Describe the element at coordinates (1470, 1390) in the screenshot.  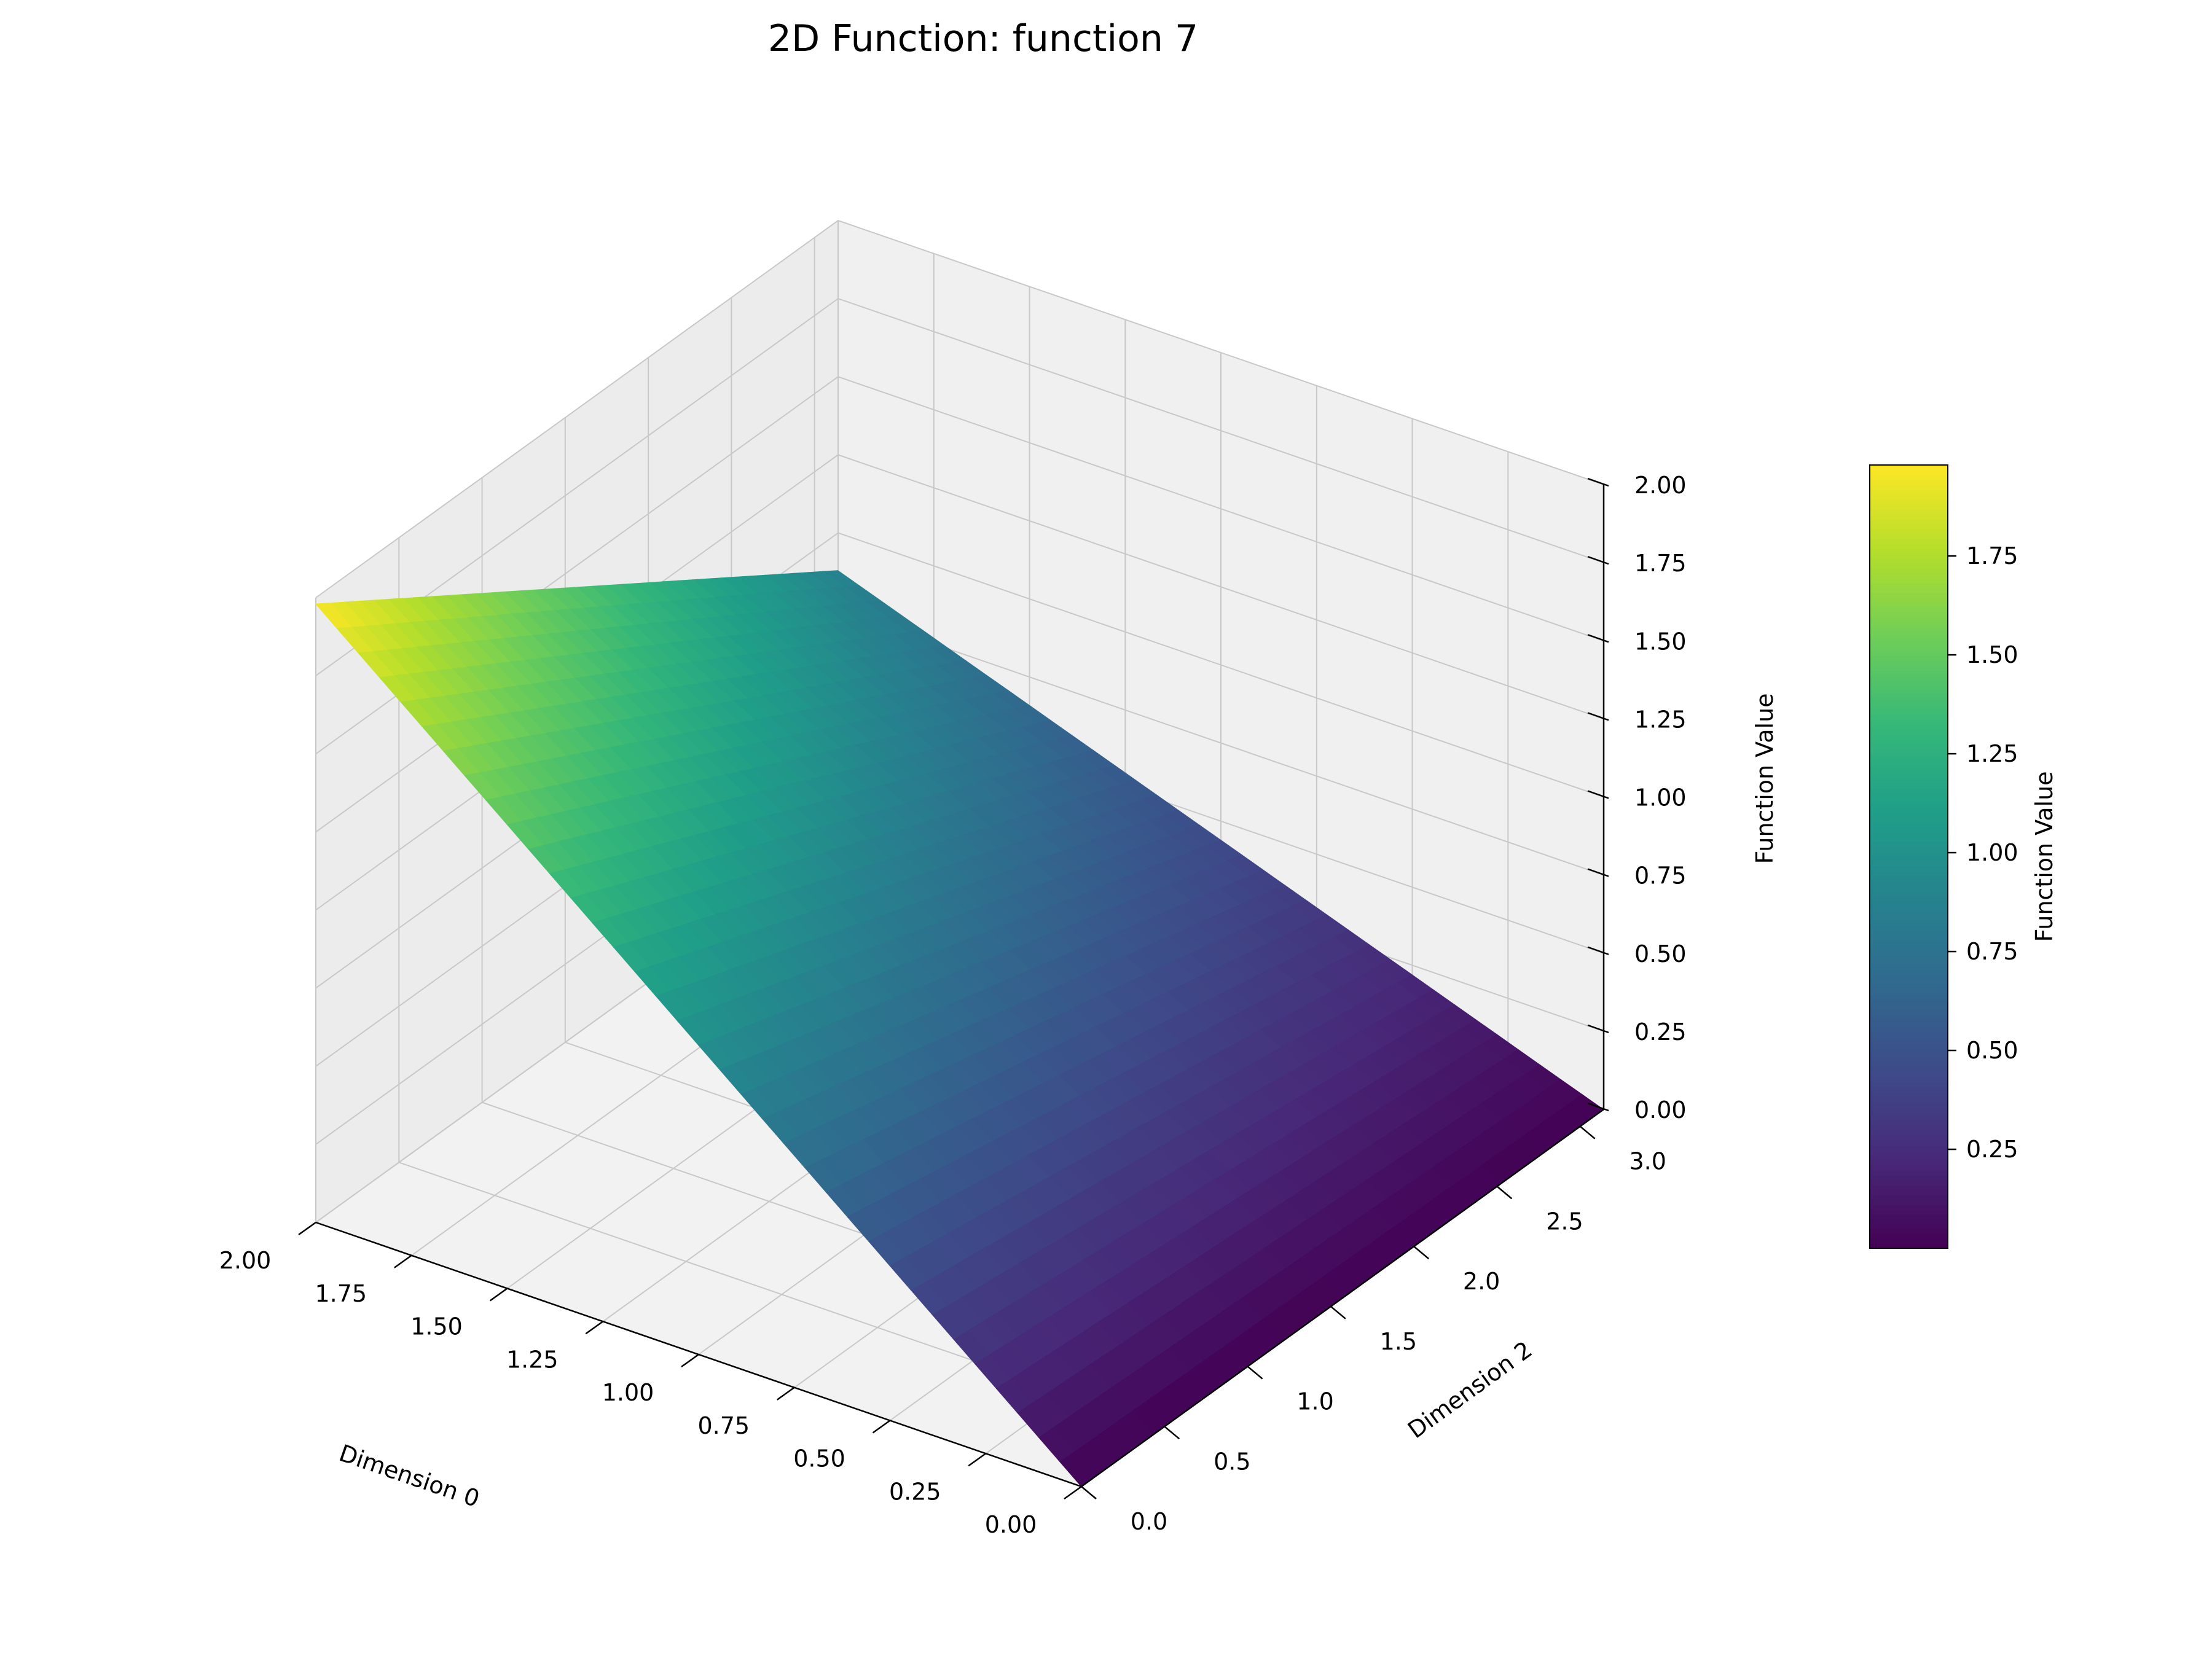
I see `y-axis-label: Dimension 2` at that location.